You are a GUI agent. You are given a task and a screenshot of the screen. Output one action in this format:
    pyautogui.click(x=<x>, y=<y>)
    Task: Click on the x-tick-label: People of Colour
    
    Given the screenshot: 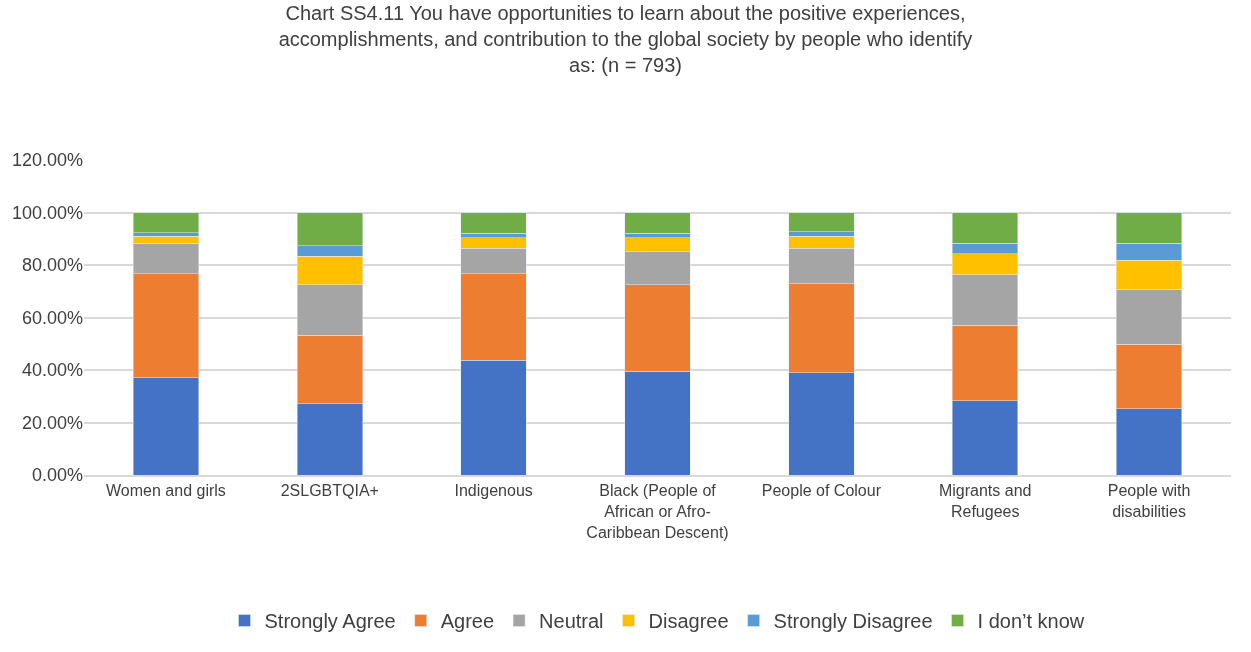 What is the action you would take?
    pyautogui.click(x=821, y=490)
    